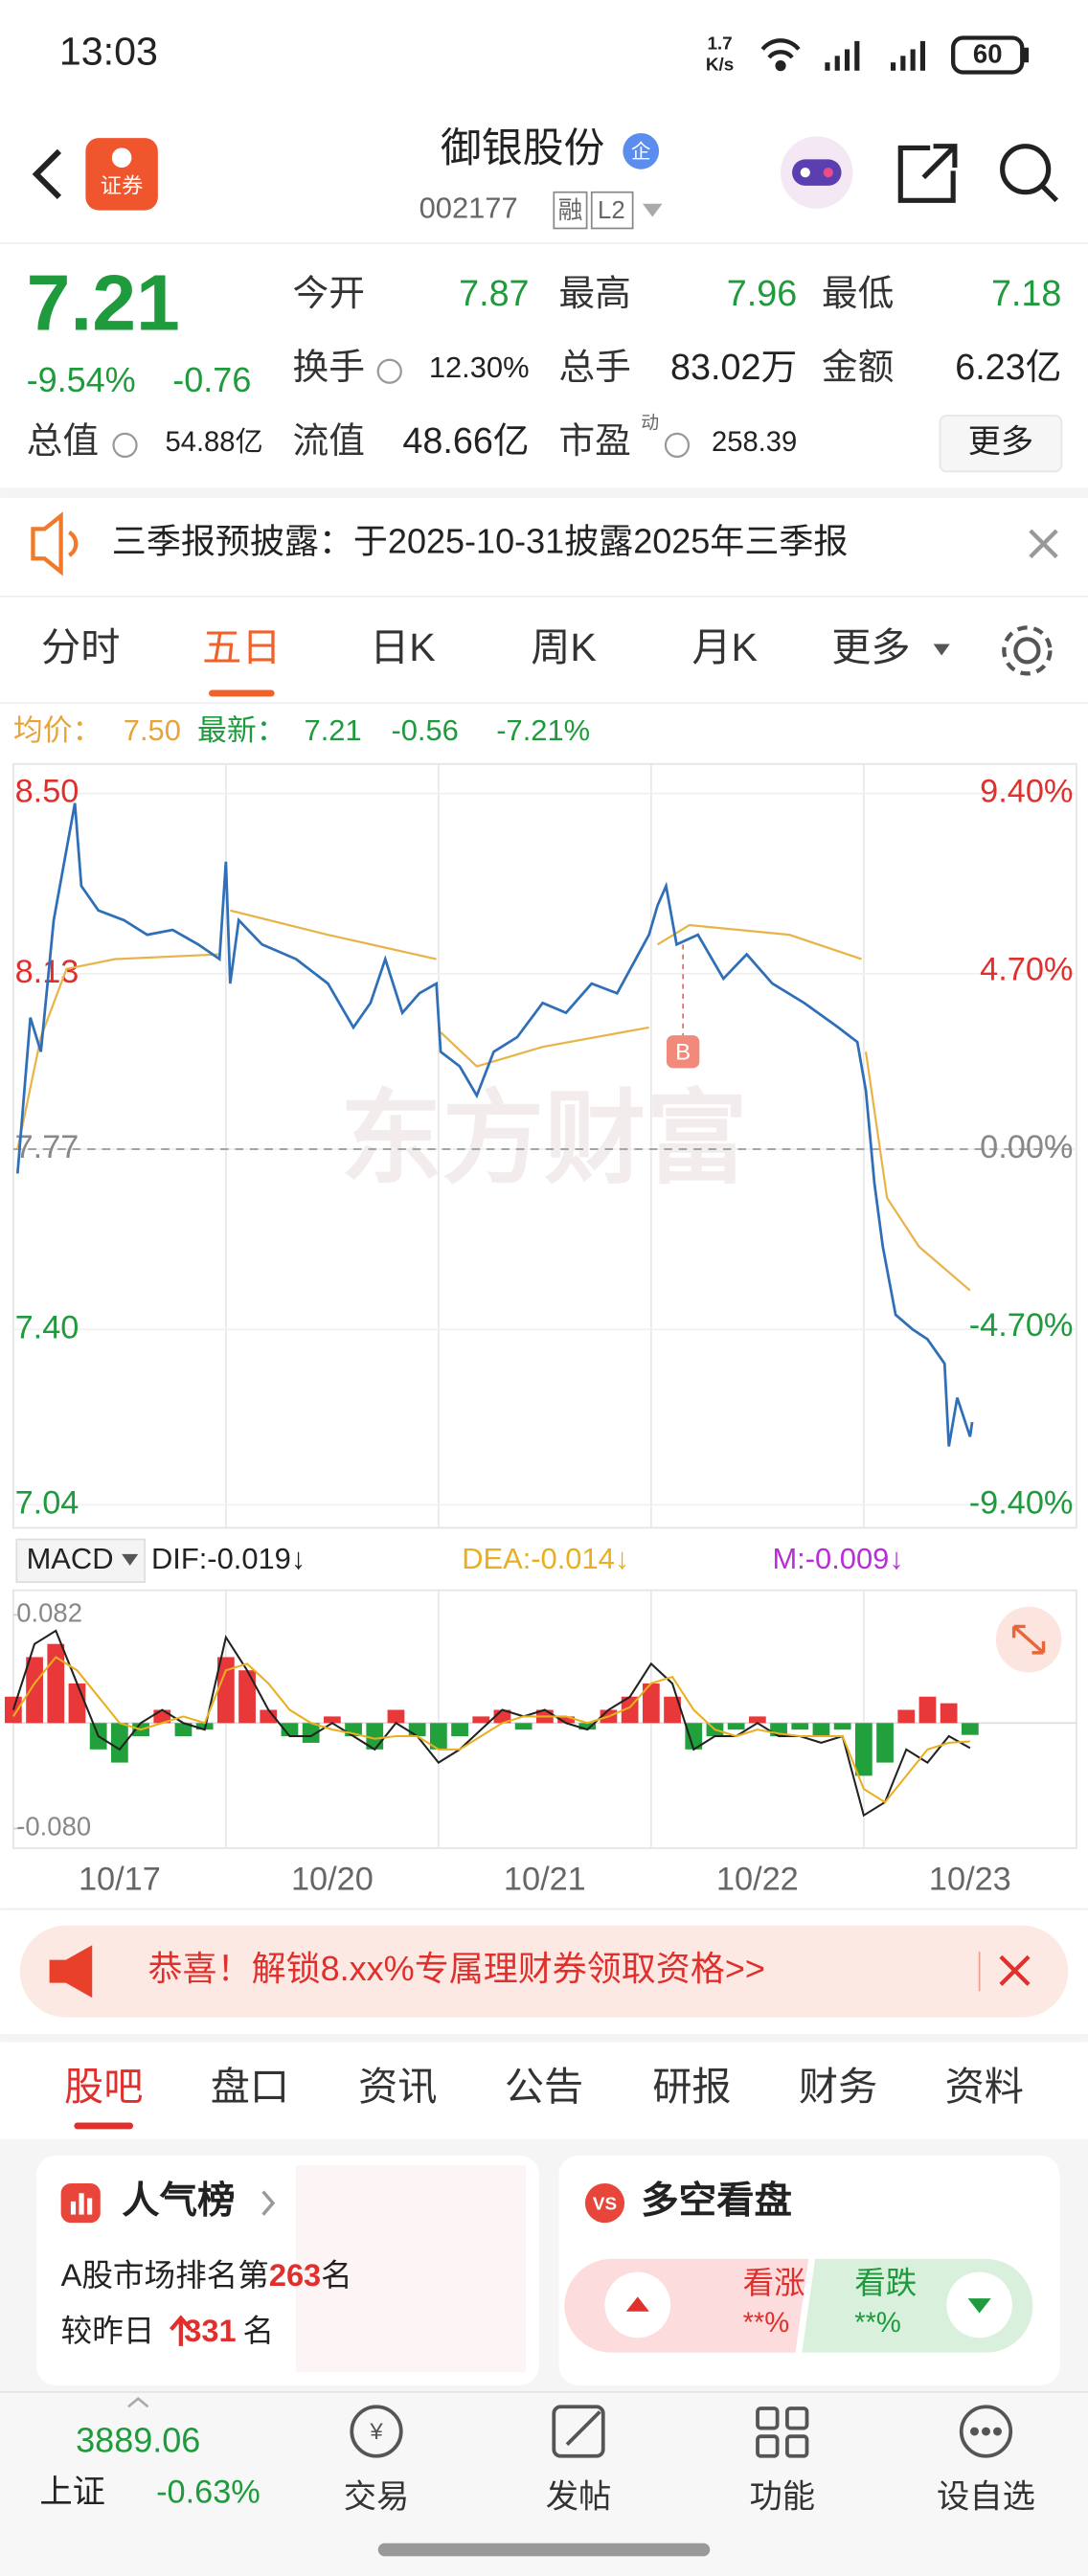 The image size is (1088, 2576). I want to click on legend-value: 7.50, so click(152, 730).